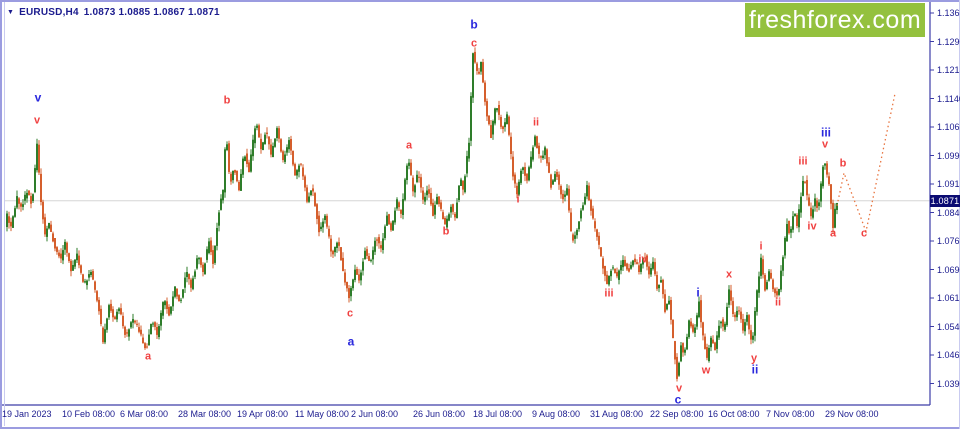  I want to click on price-tick-label: 1.0915, so click(948, 184).